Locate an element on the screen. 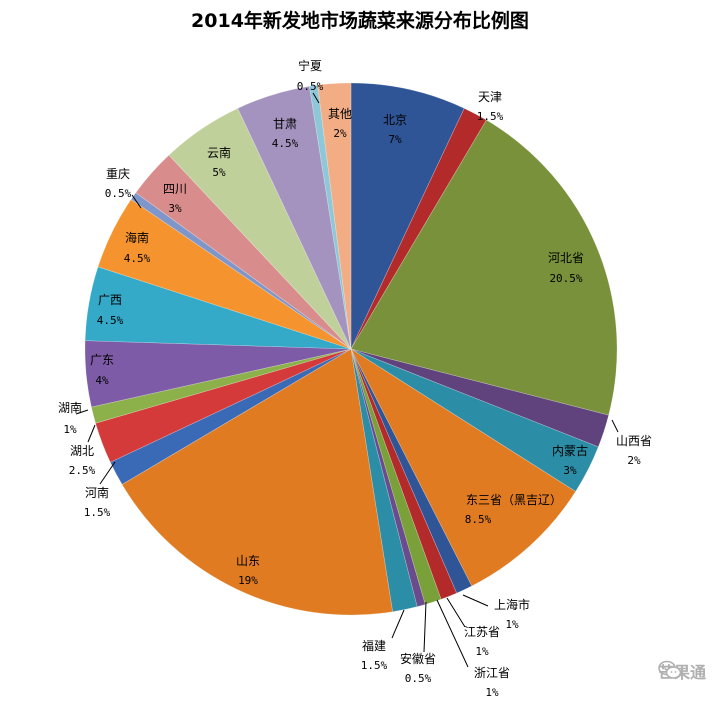 The height and width of the screenshot is (704, 720). slice-label-15: 广东 is located at coordinates (102, 360).